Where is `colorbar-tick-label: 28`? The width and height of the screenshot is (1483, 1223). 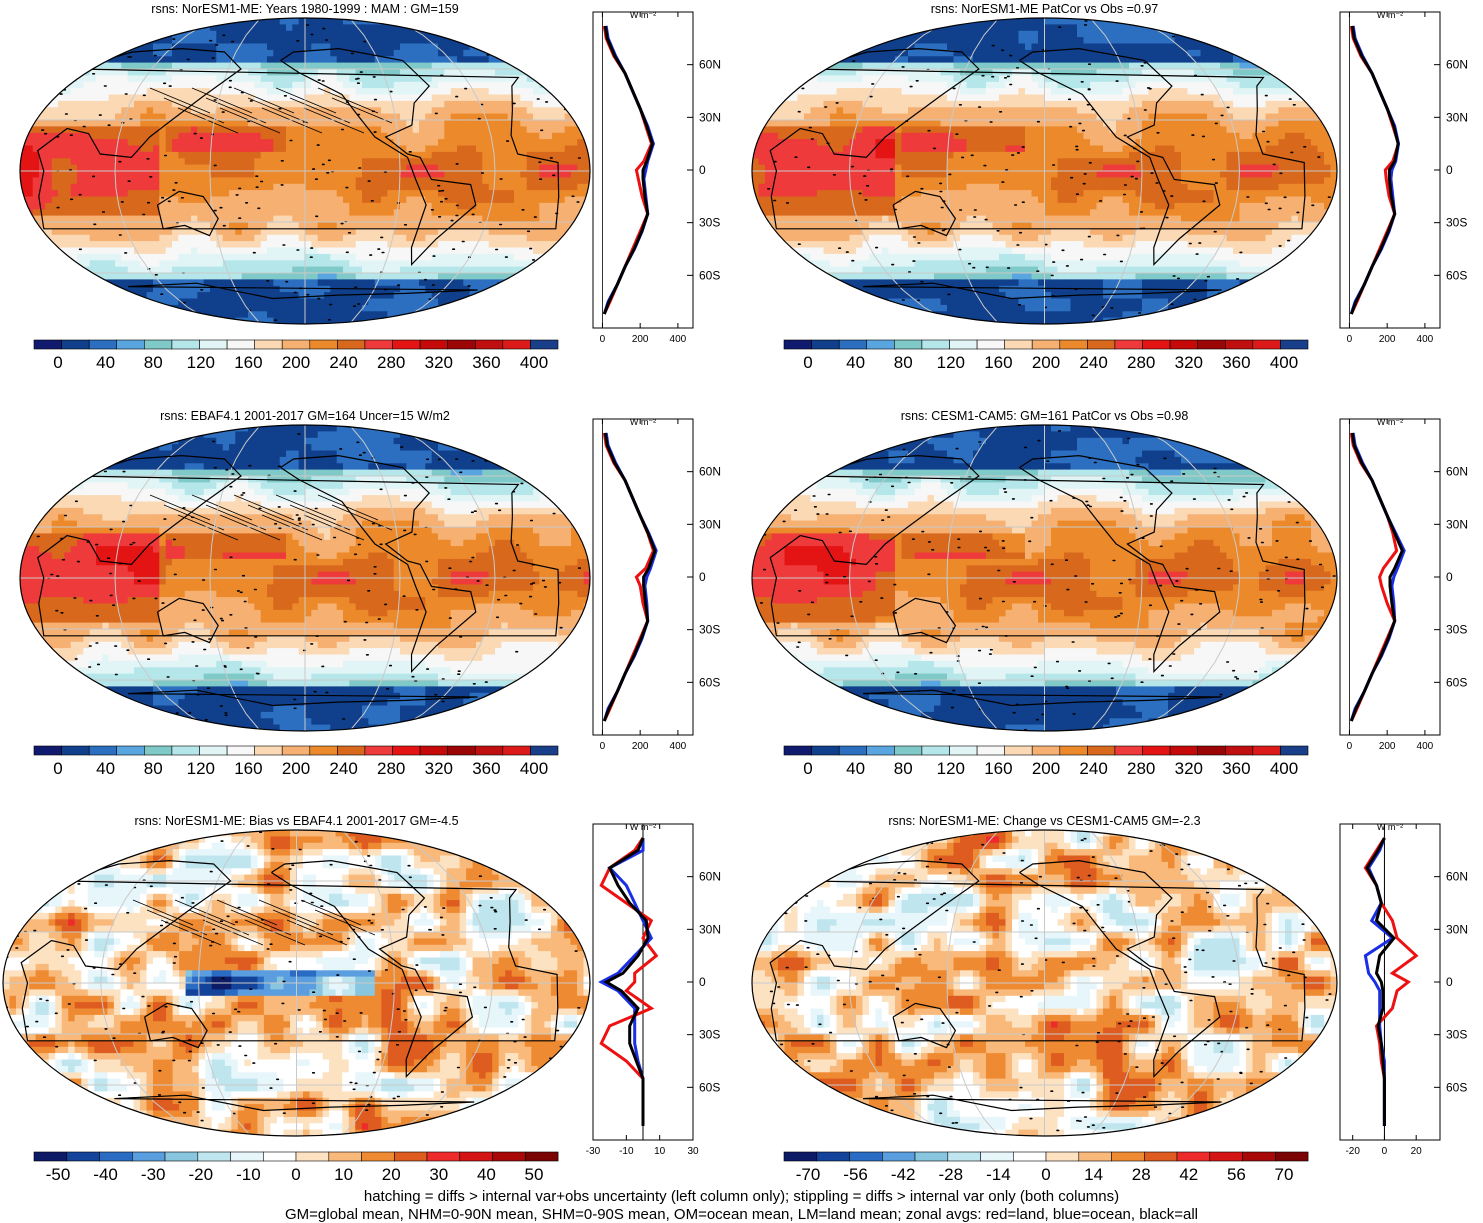
colorbar-tick-label: 28 is located at coordinates (1141, 1174).